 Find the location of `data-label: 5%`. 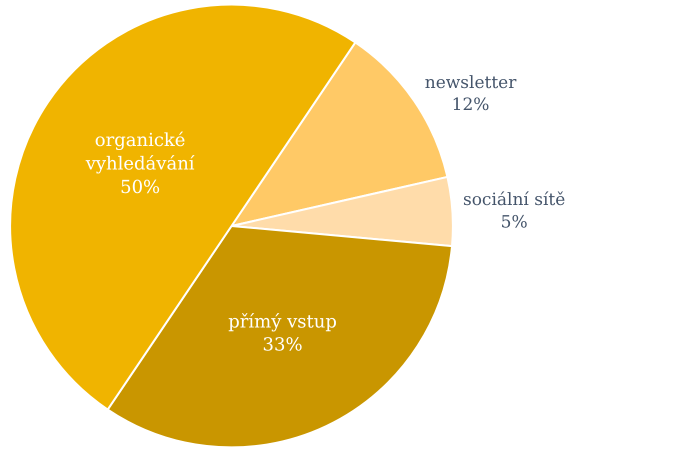

data-label: 5% is located at coordinates (514, 222).